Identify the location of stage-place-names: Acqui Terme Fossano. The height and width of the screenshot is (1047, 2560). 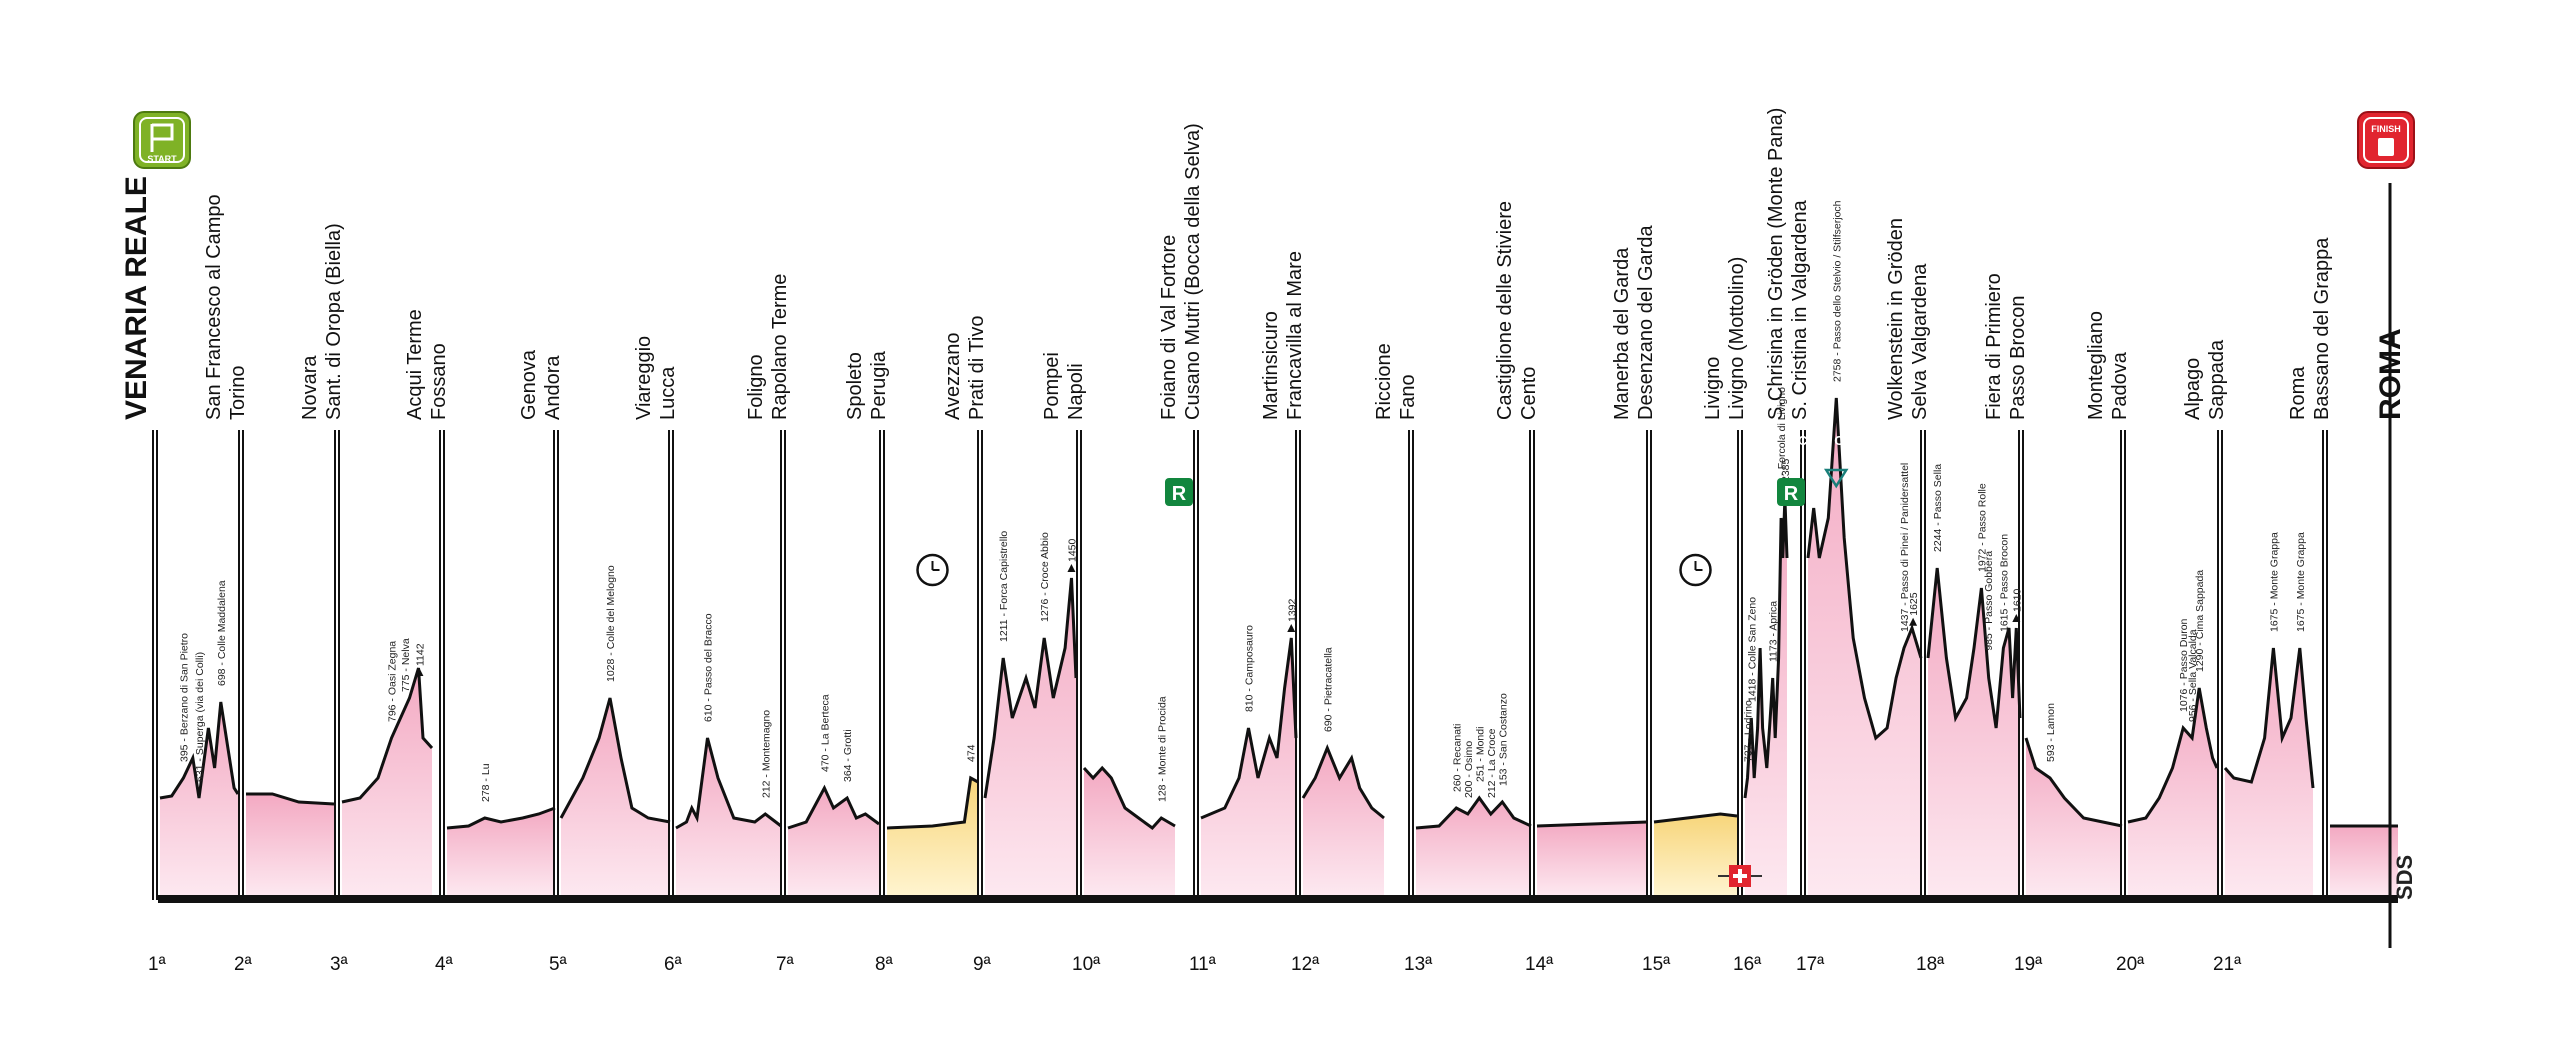
(427, 364).